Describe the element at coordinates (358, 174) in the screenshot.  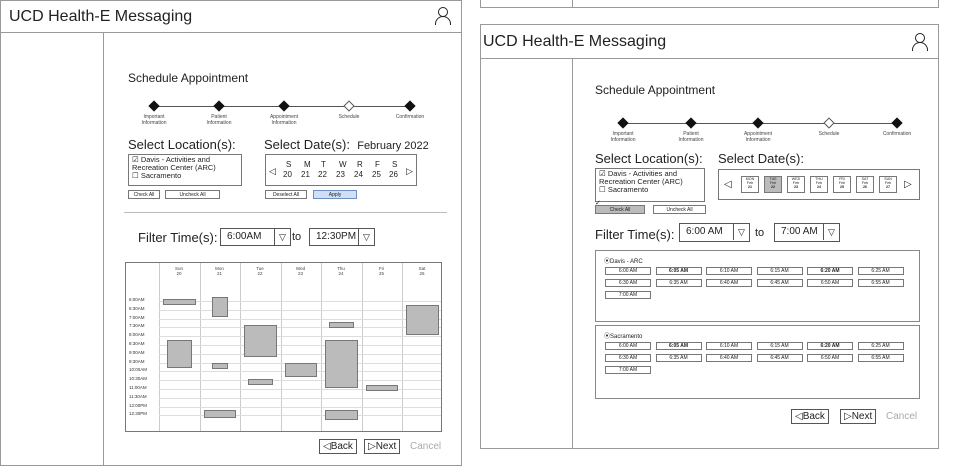
I see `date-cell: 24` at that location.